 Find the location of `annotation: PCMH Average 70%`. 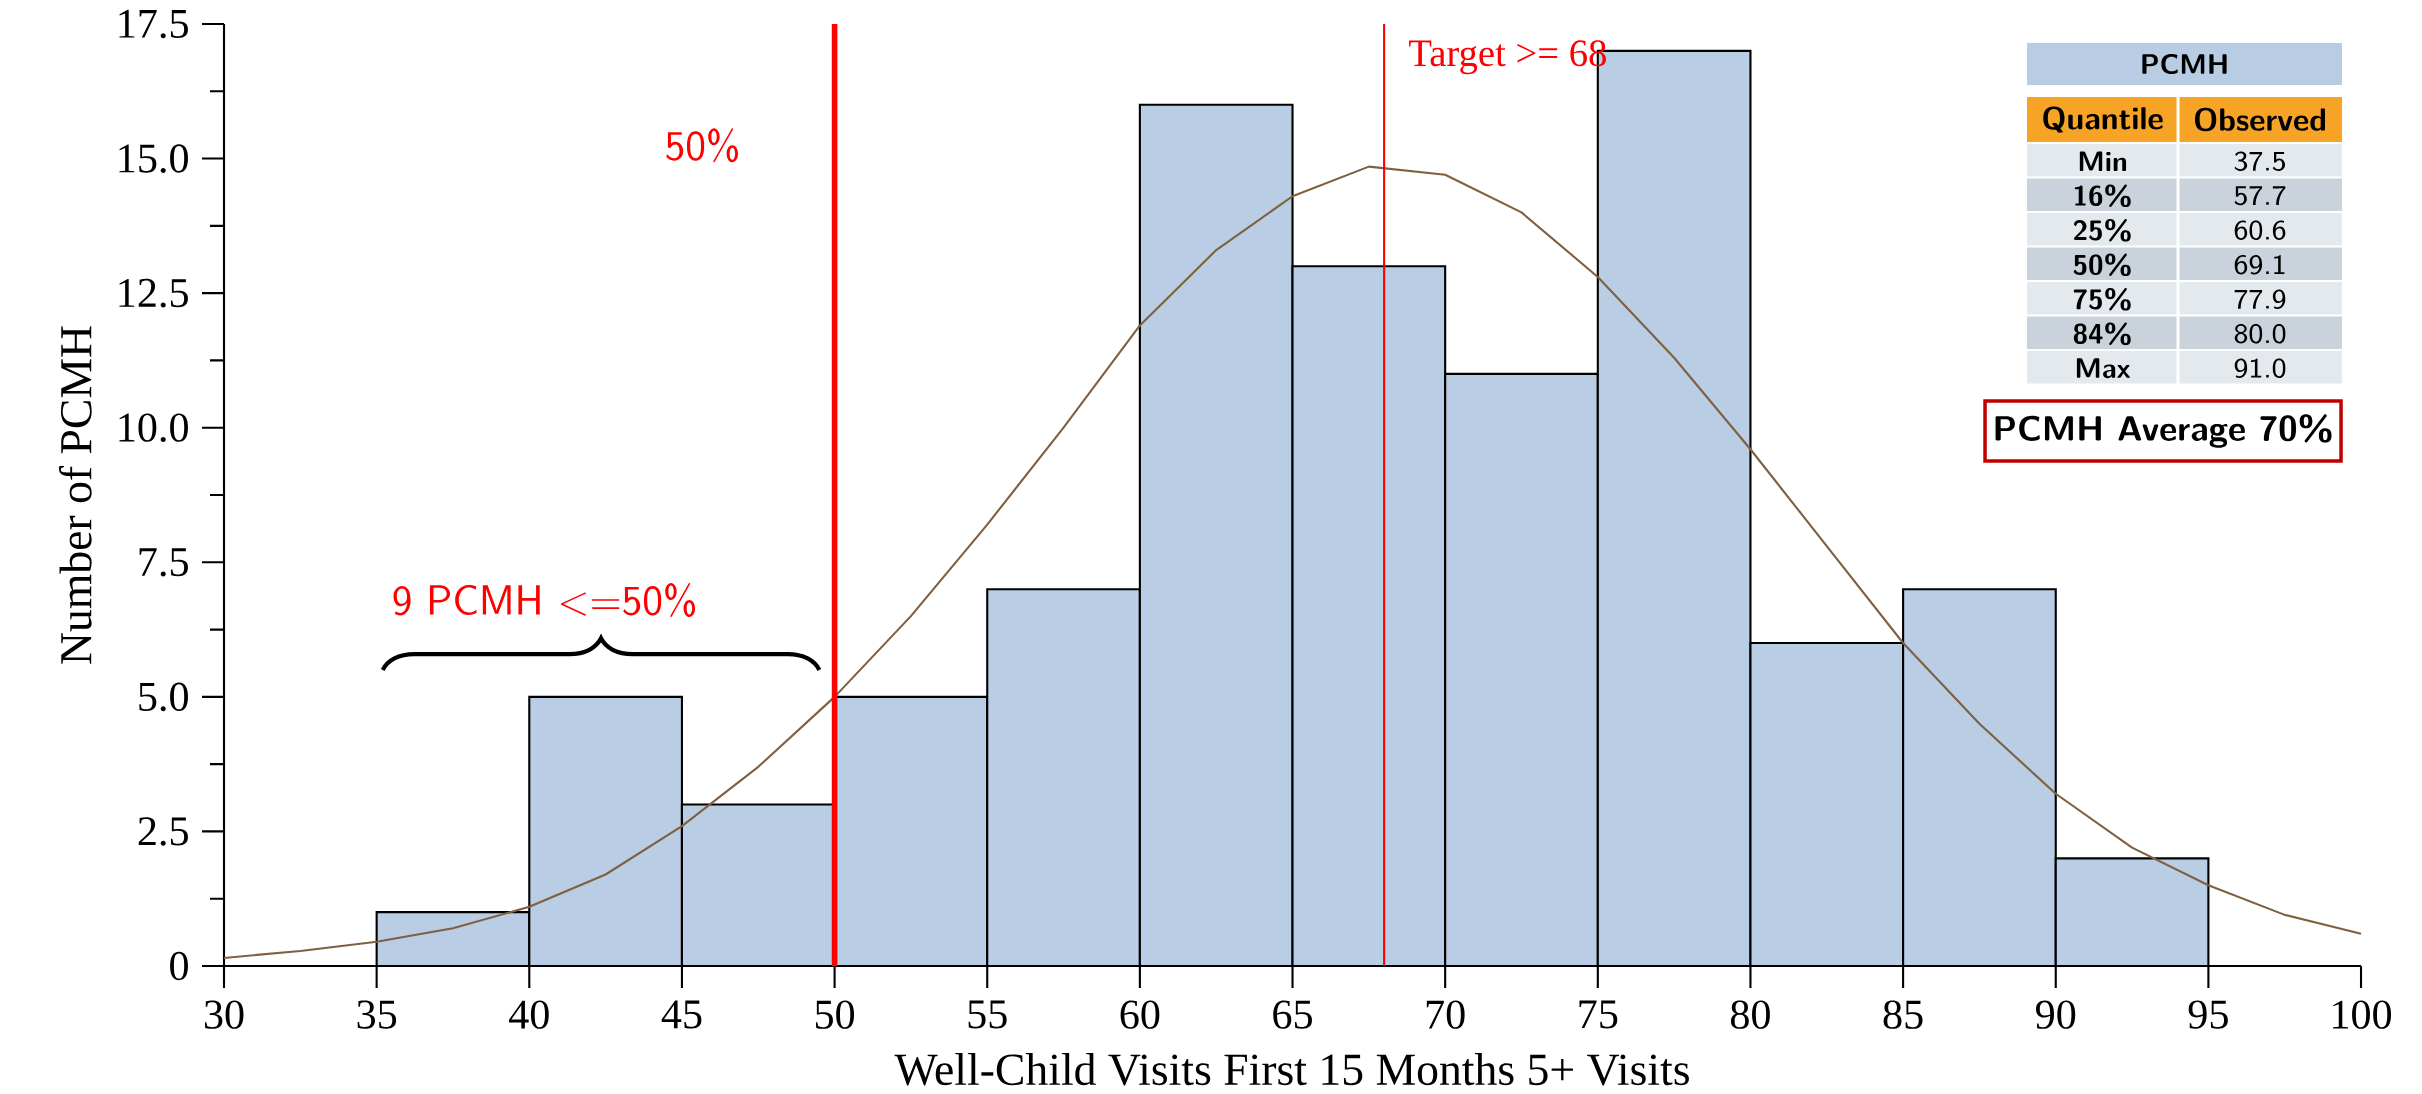

annotation: PCMH Average 70% is located at coordinates (2163, 431).